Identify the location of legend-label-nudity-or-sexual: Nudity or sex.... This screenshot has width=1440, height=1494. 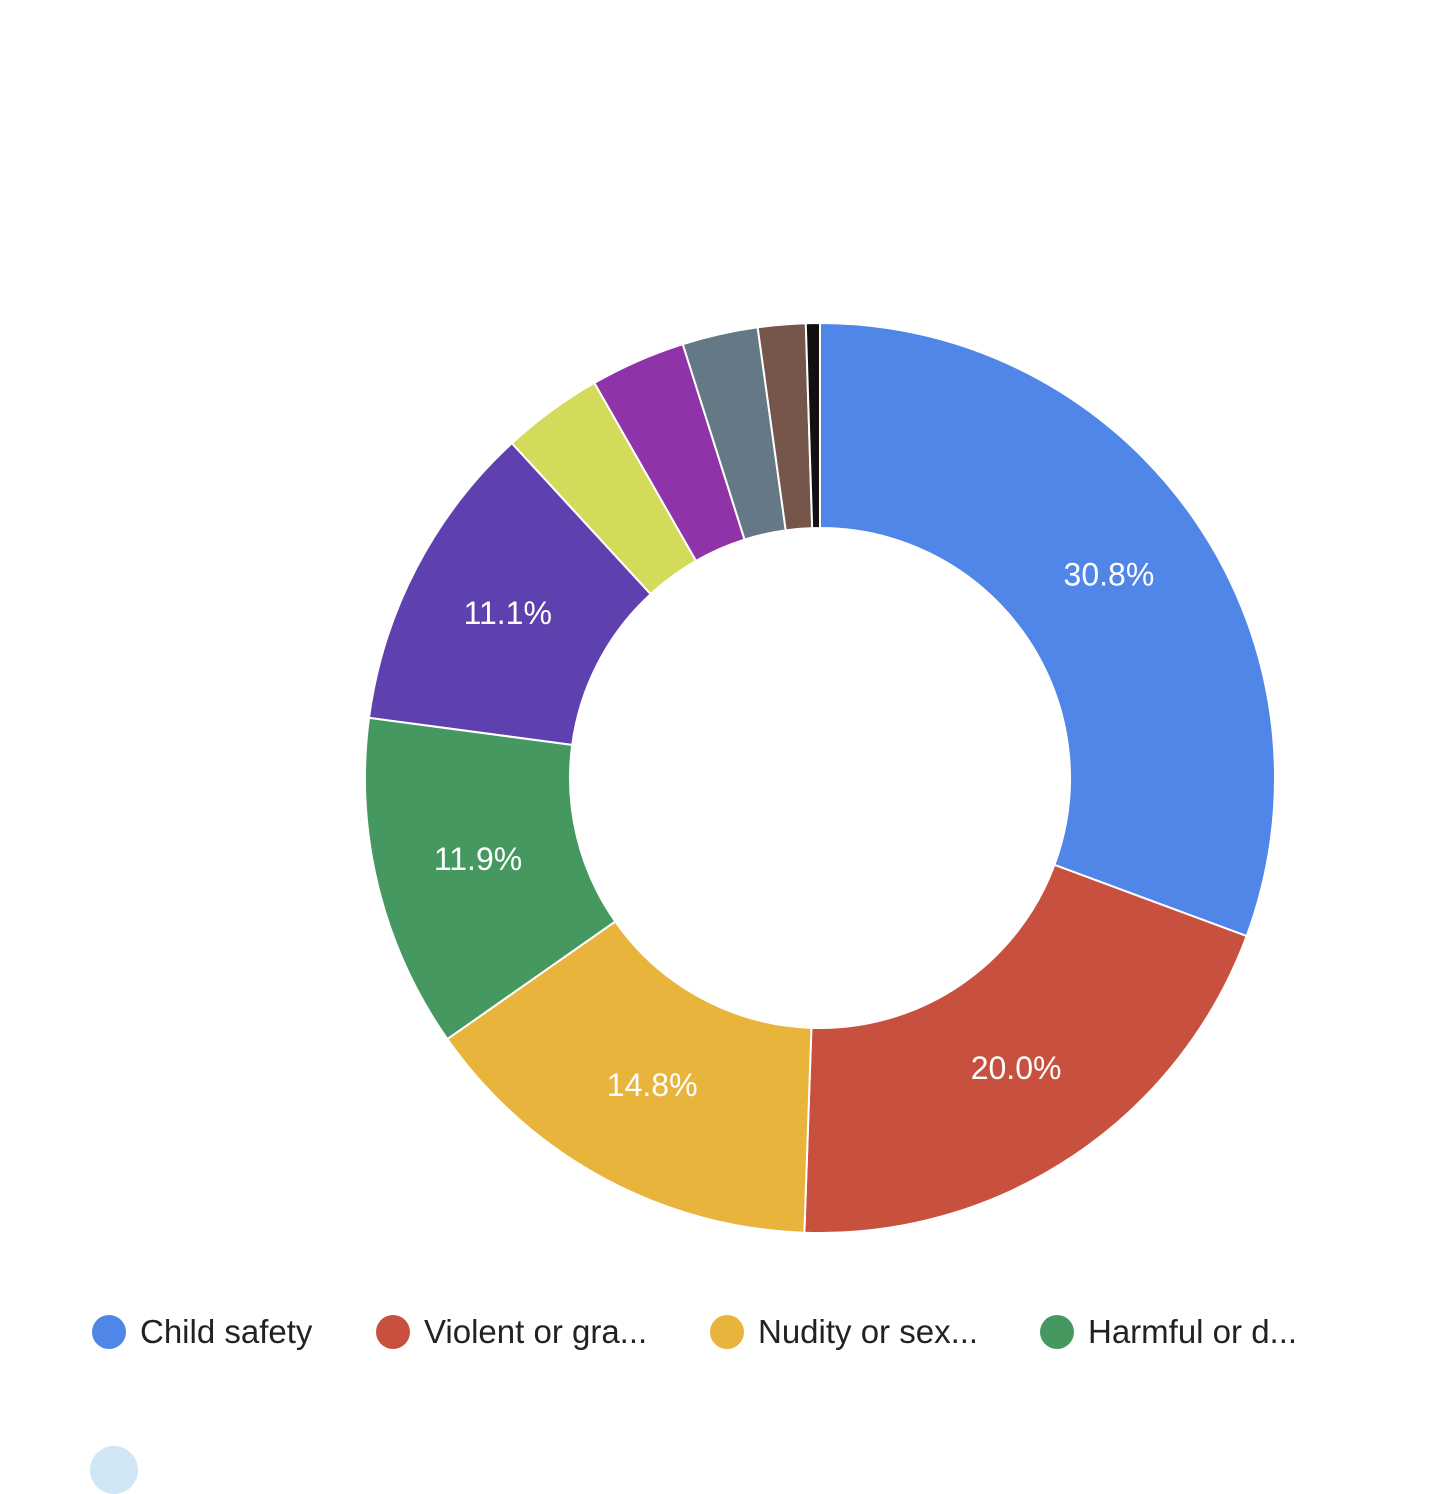
(868, 1331).